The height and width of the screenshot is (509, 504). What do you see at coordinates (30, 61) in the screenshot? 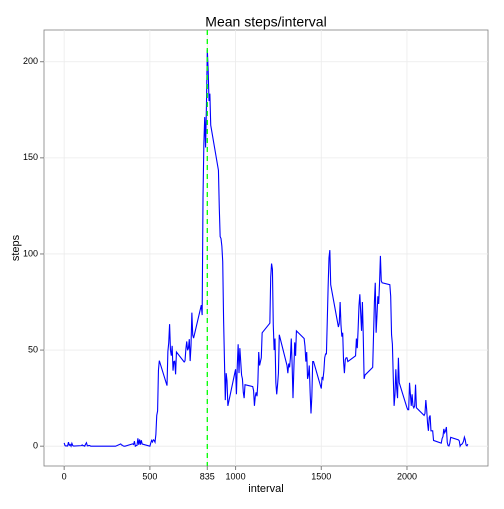
I see `y-tick-label: 200` at bounding box center [30, 61].